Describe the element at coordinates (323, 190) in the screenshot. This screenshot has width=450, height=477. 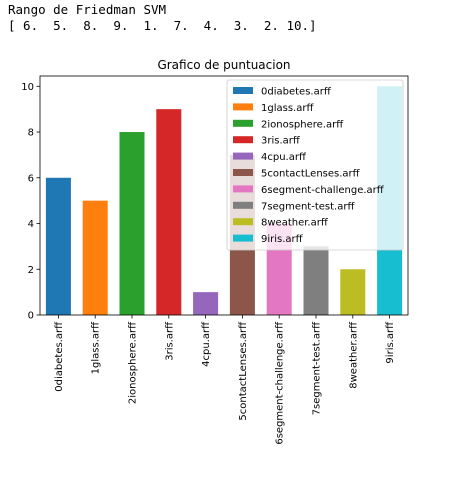
I see `legend-label-6segment-challenge-arff: 6segment-challenge.arff` at that location.